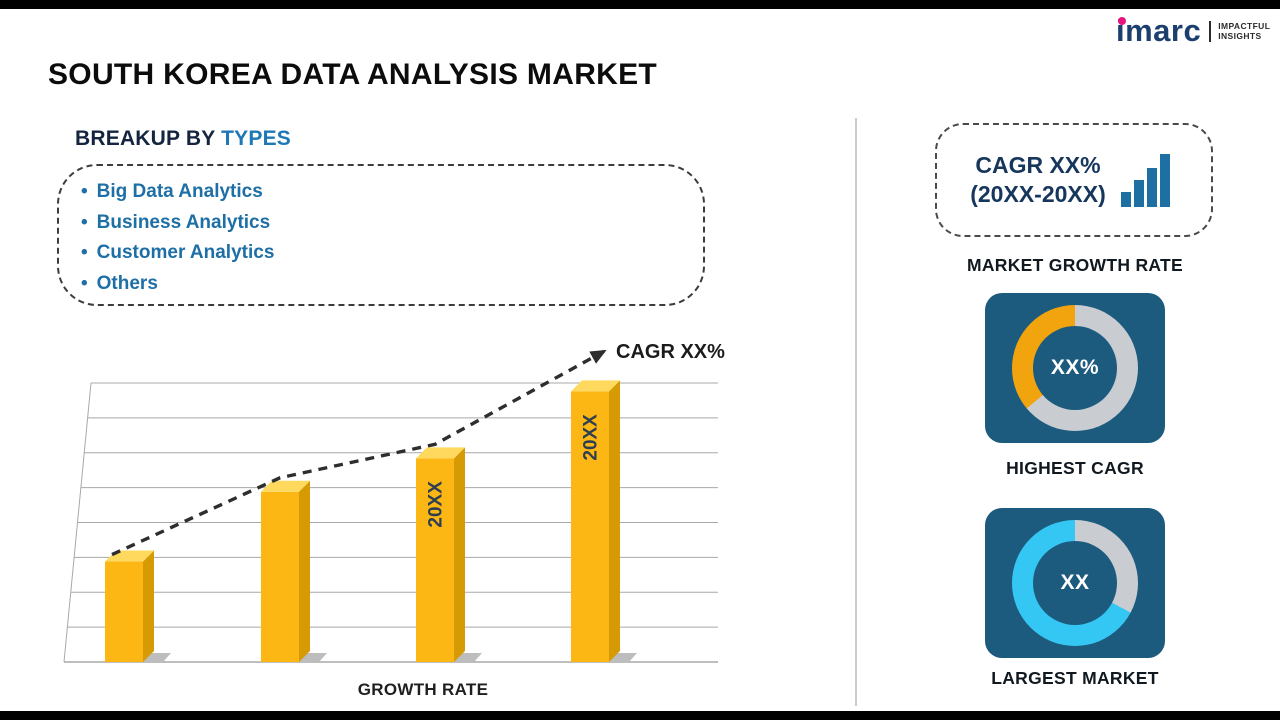 The height and width of the screenshot is (720, 1280). What do you see at coordinates (1075, 468) in the screenshot?
I see `highest-cagr-label: HIGHEST CAGR` at bounding box center [1075, 468].